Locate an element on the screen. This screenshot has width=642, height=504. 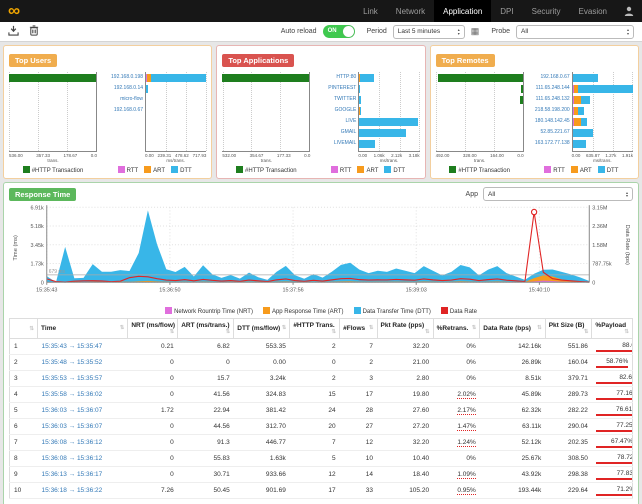
axis-tick: 532.00 is located at coordinates (229, 155).